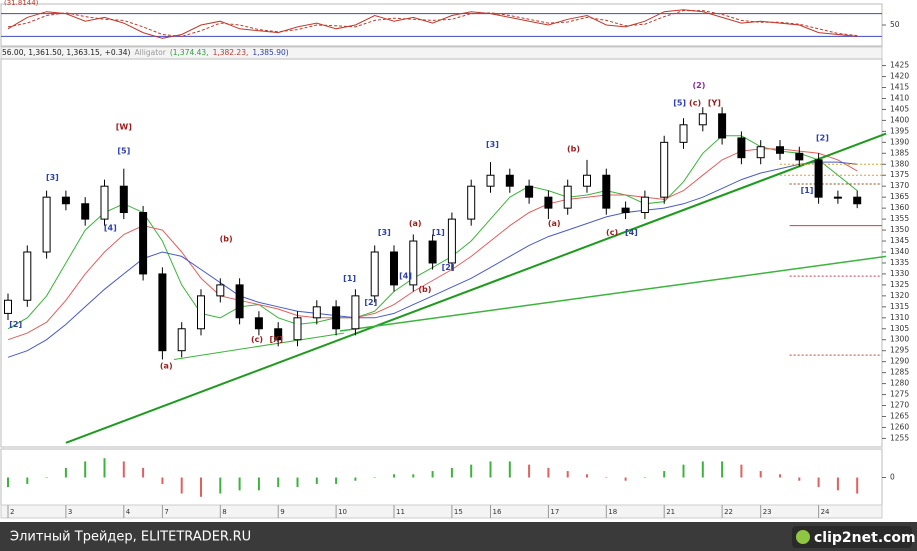  What do you see at coordinates (432, 23) in the screenshot?
I see `oscillator-line` at bounding box center [432, 23].